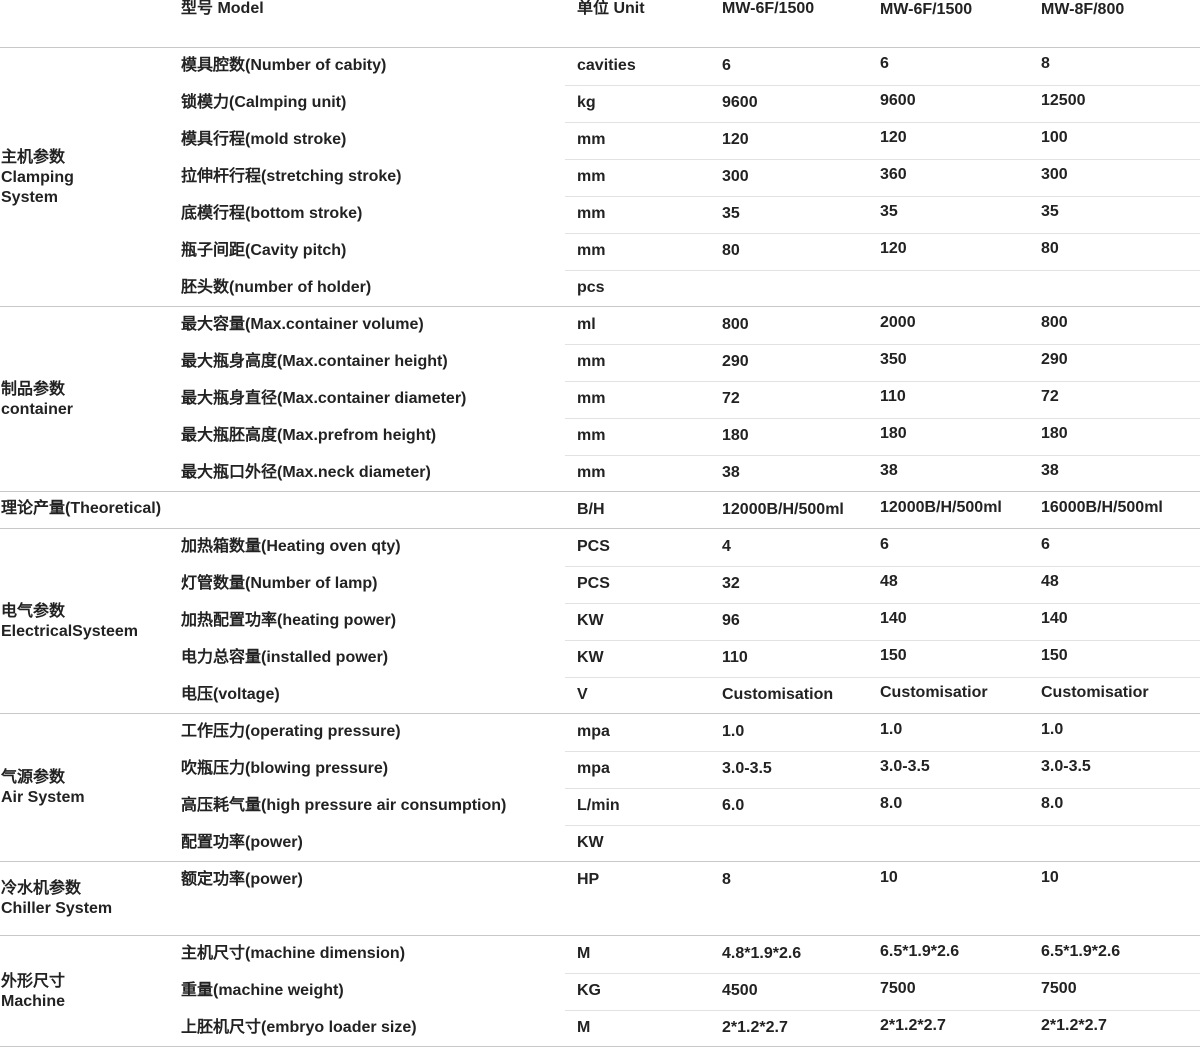 The image size is (1200, 1051). I want to click on param-name: 电压(voltage), so click(230, 694).